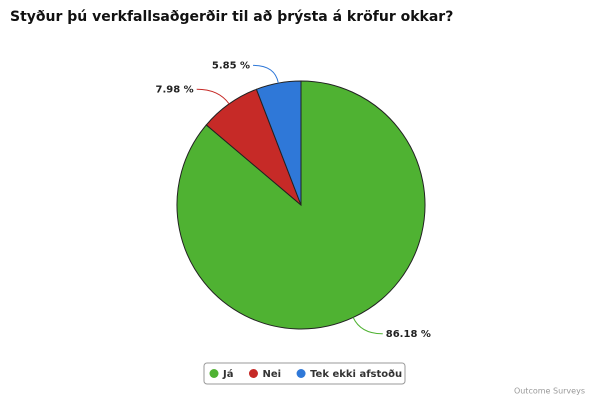 The height and width of the screenshot is (409, 607). What do you see at coordinates (175, 89) in the screenshot?
I see `data-label: 7.98 %` at bounding box center [175, 89].